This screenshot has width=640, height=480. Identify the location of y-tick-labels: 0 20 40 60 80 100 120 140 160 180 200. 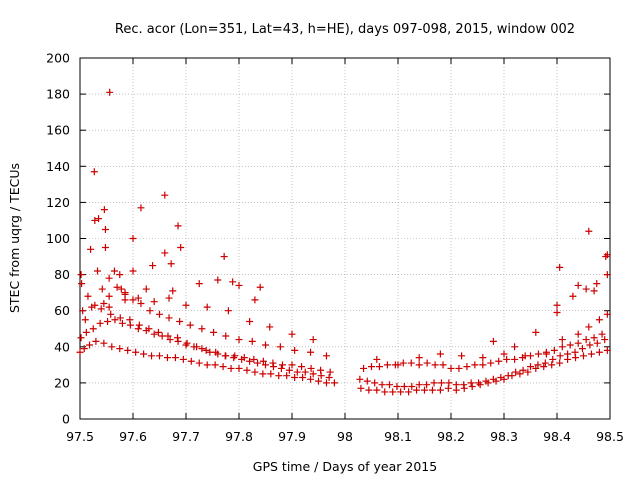
(58, 239).